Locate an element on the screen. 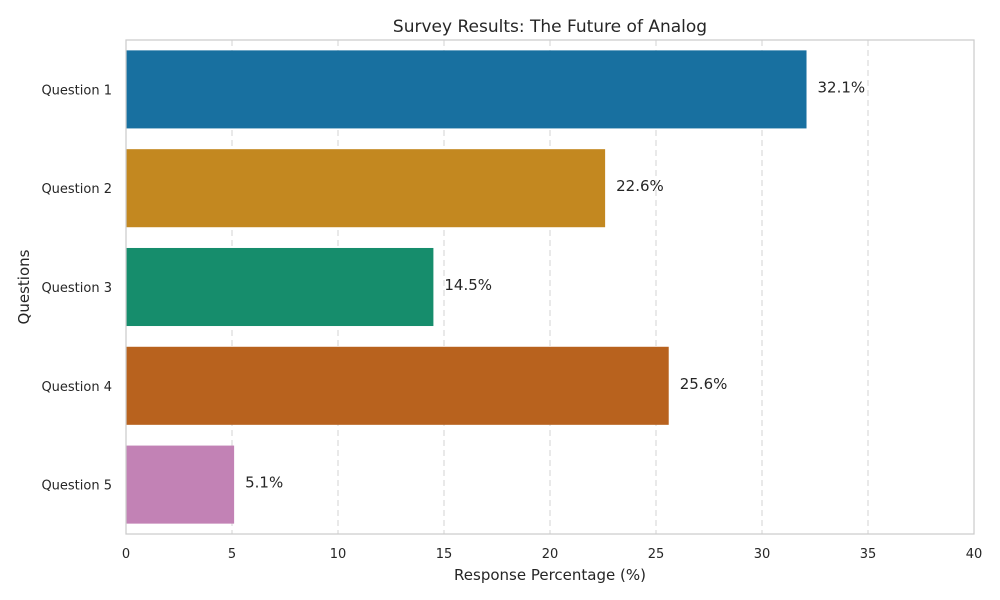 The width and height of the screenshot is (1000, 600). x-tick-label: 10 is located at coordinates (338, 554).